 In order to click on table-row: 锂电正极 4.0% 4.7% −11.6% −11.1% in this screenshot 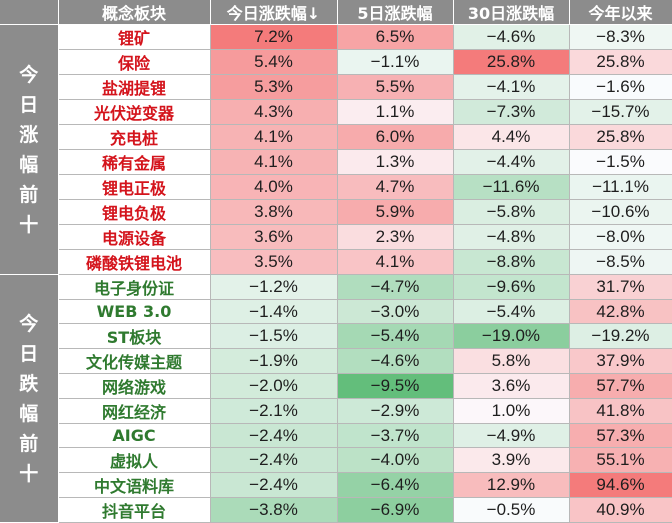, I will do `click(336, 187)`.